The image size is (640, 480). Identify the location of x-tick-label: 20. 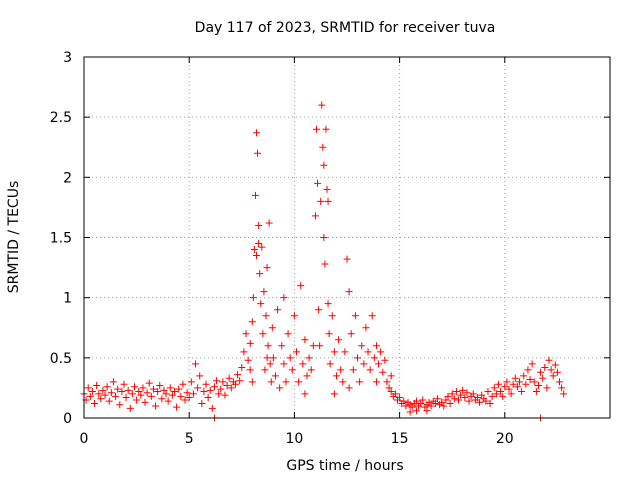
(505, 439).